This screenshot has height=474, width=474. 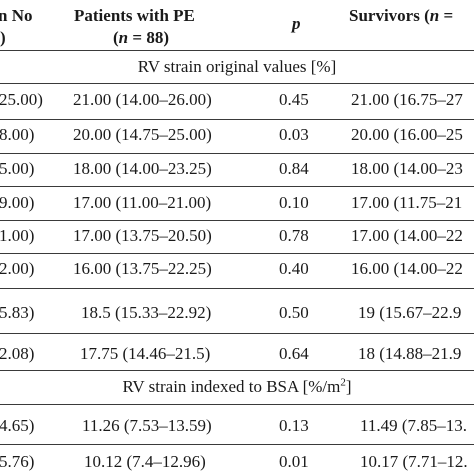 What do you see at coordinates (296, 23) in the screenshot?
I see `header-p: p` at bounding box center [296, 23].